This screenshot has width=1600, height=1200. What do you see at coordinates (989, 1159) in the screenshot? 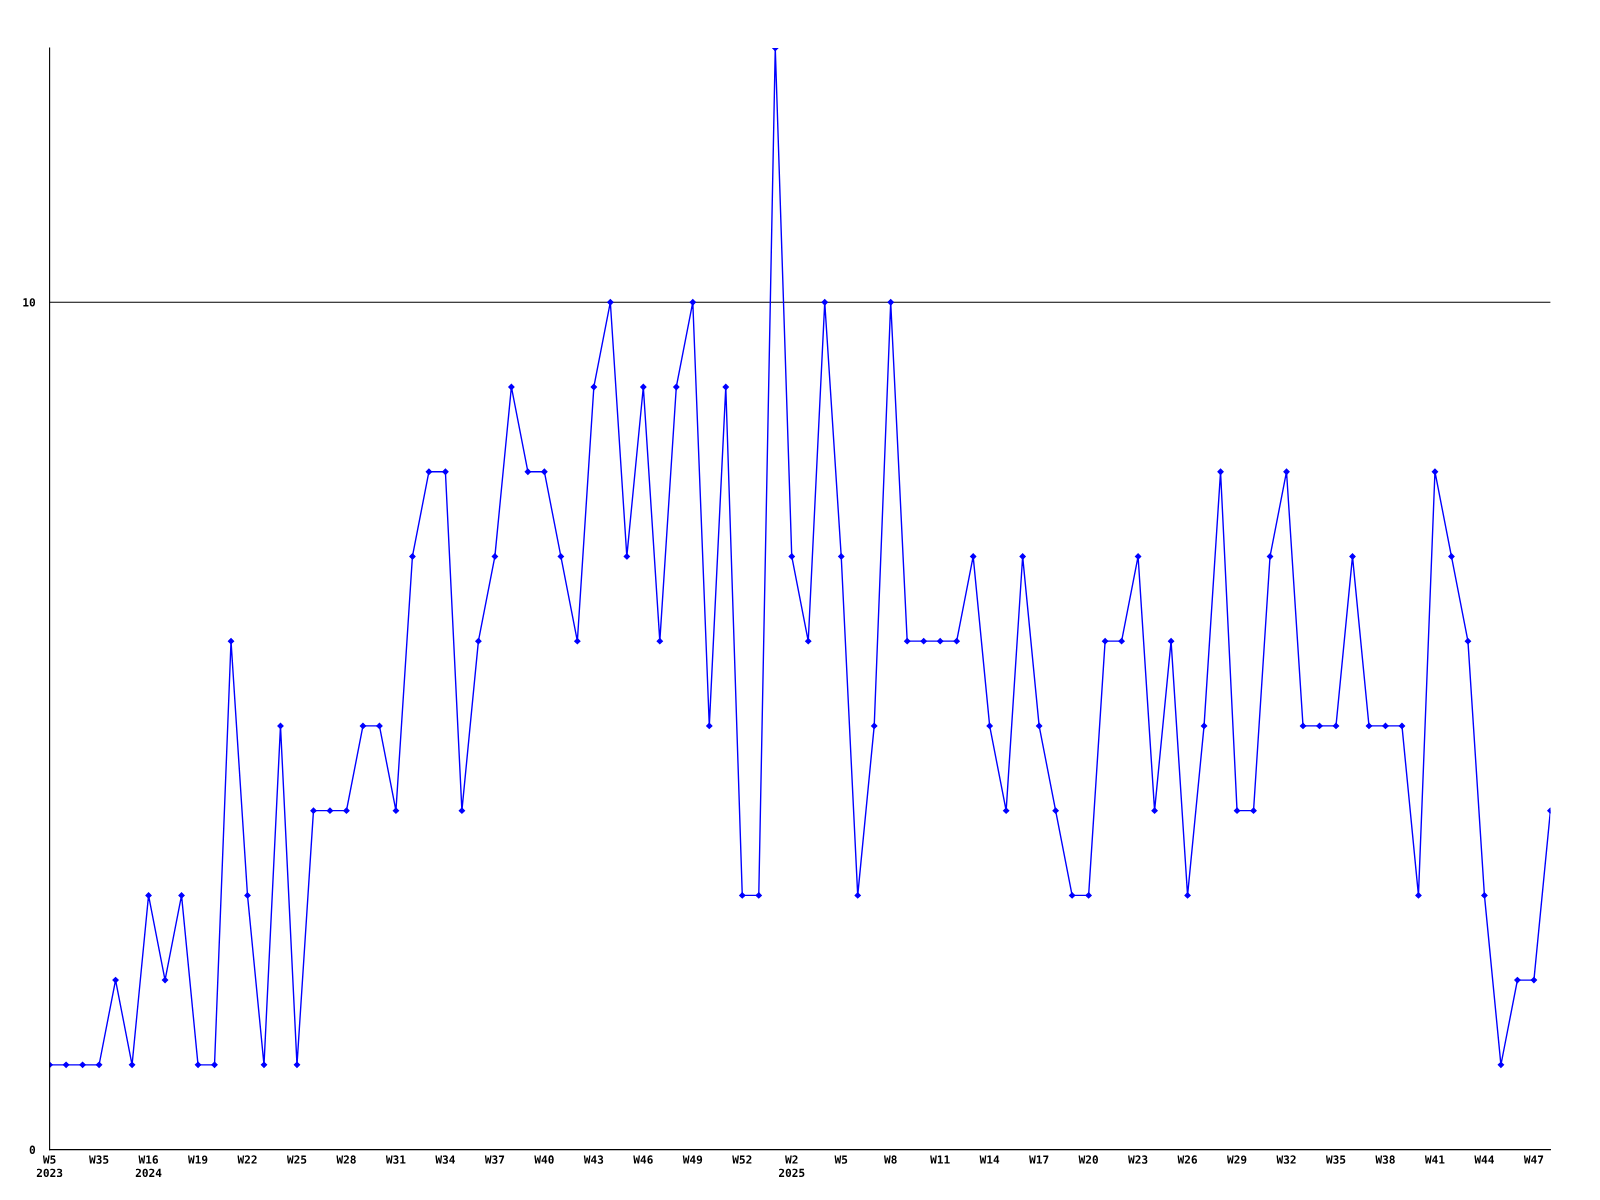
I see `x-tick-label: W14` at bounding box center [989, 1159].